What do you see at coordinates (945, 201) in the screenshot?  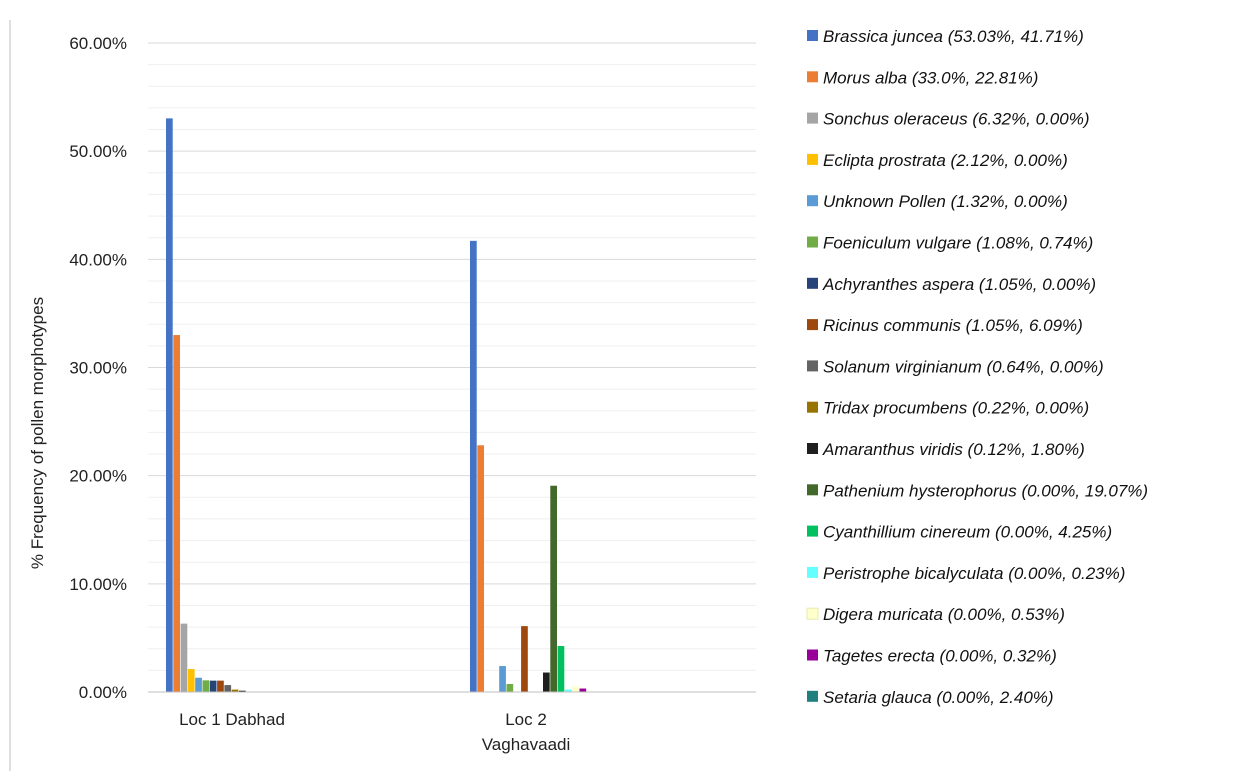 I see `legend-entry: Unknown Pollen (1.32%, 0.00%)` at bounding box center [945, 201].